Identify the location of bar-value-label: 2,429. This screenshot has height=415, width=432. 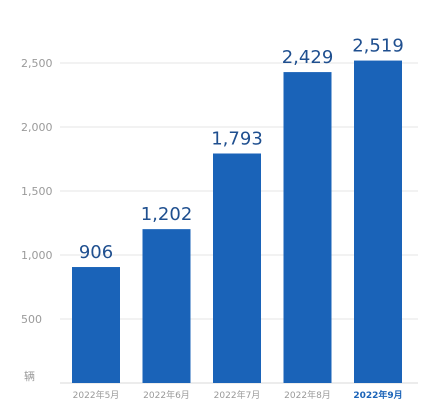
(308, 57).